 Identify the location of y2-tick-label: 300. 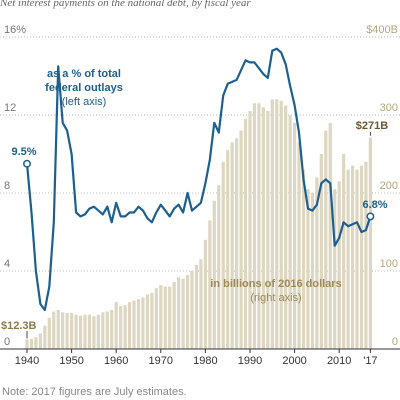
(389, 108).